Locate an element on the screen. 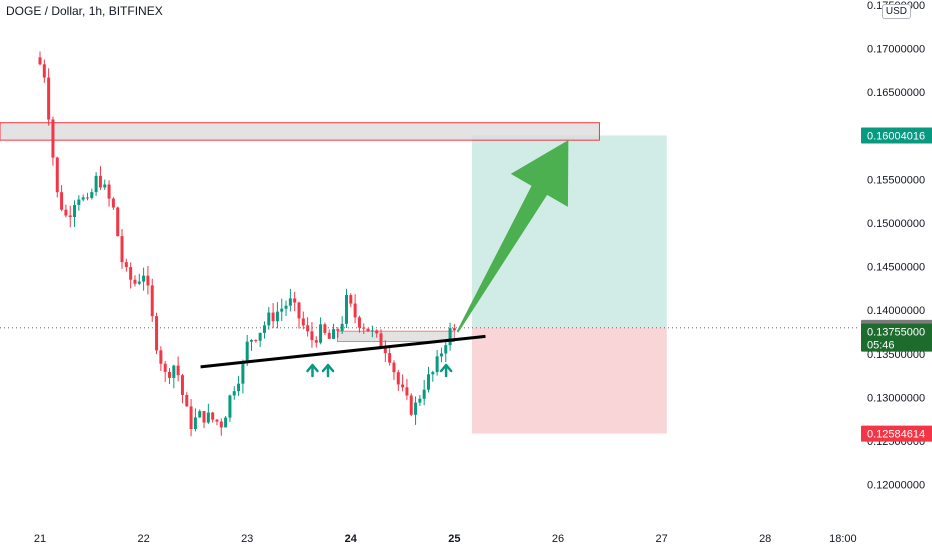  price-tick-label: 0.12000000 is located at coordinates (896, 486).